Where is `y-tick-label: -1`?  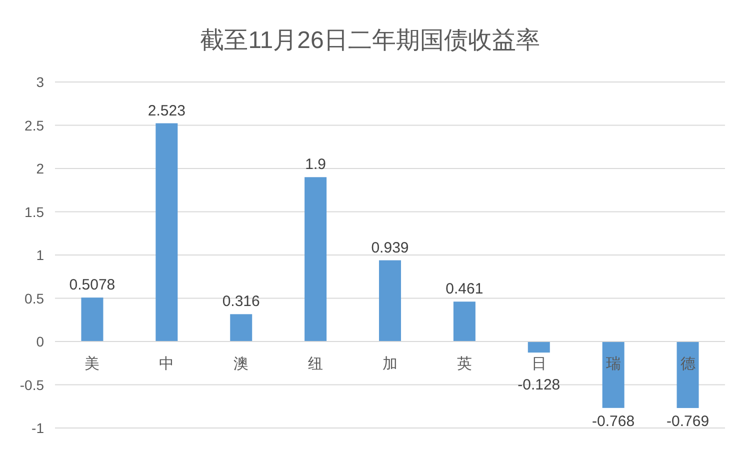 y-tick-label: -1 is located at coordinates (38, 428).